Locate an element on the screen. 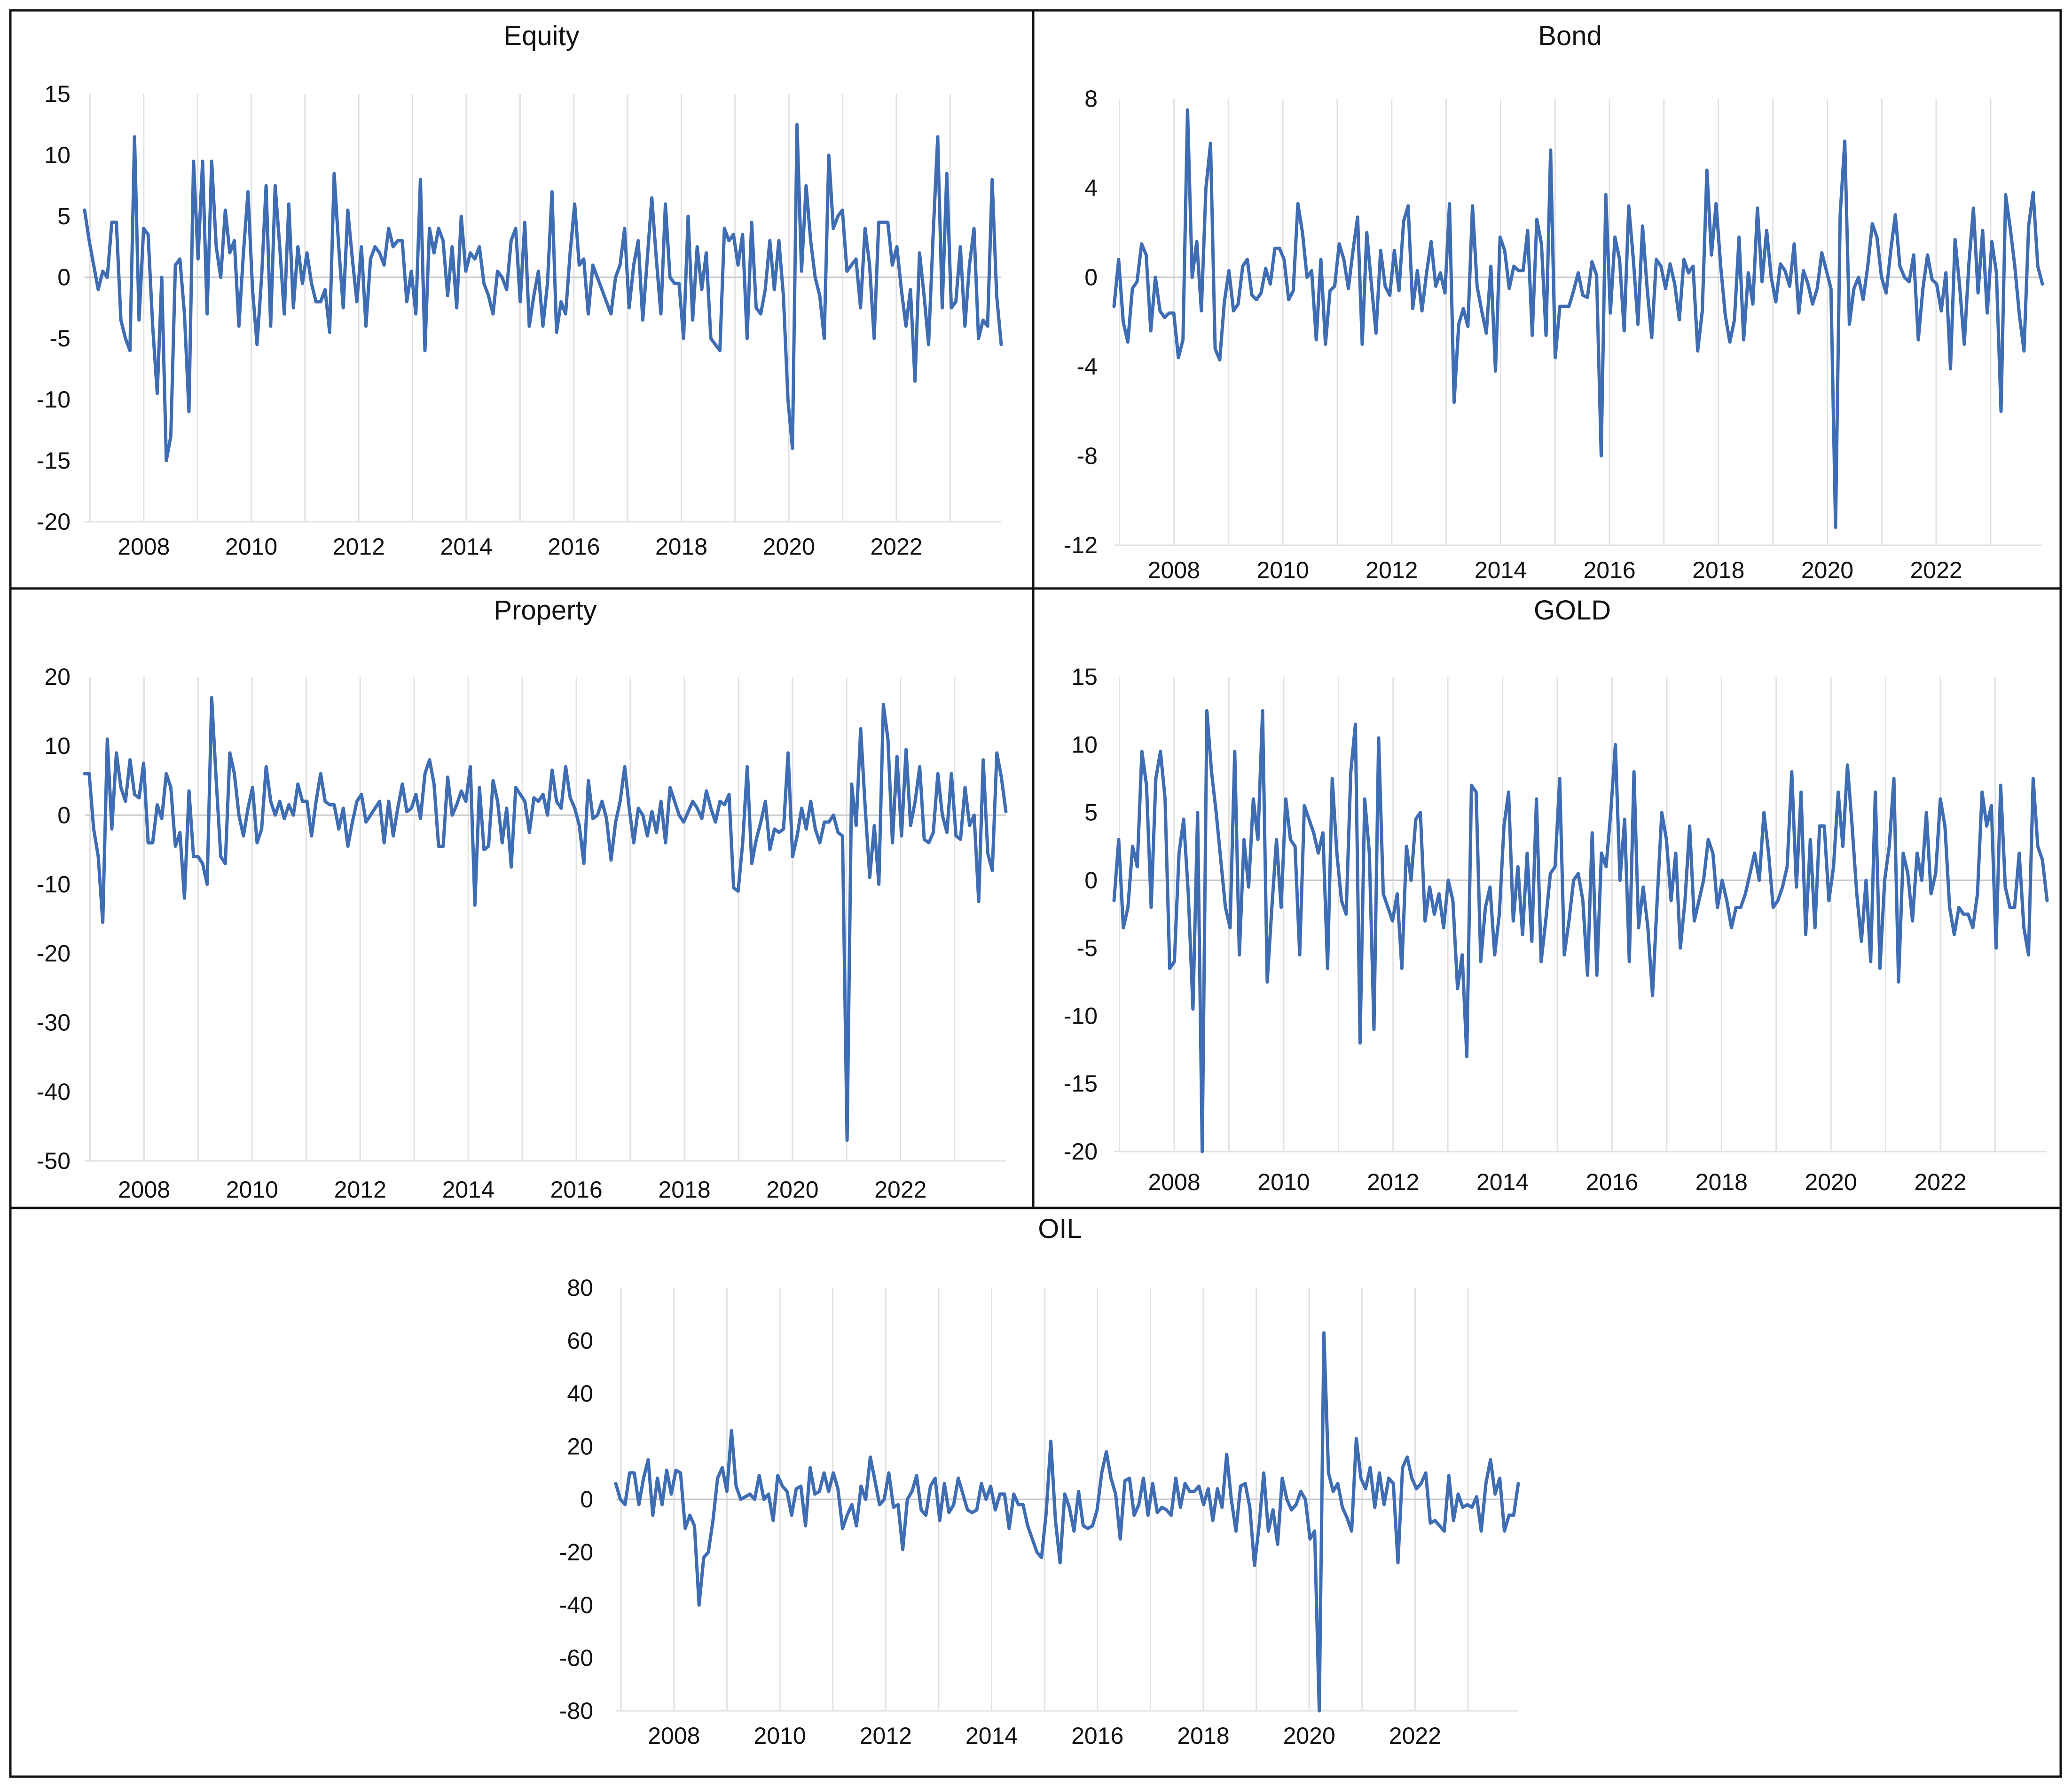 This screenshot has height=1787, width=2072. bond-x-axis: 2008 2010 2012 2014 2016 2018 2020 2022 is located at coordinates (1555, 570).